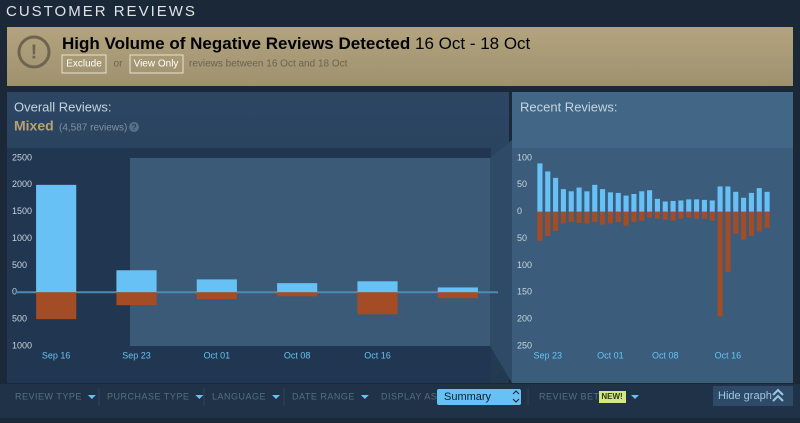  What do you see at coordinates (22, 238) in the screenshot?
I see `y-tick-label: 1000` at bounding box center [22, 238].